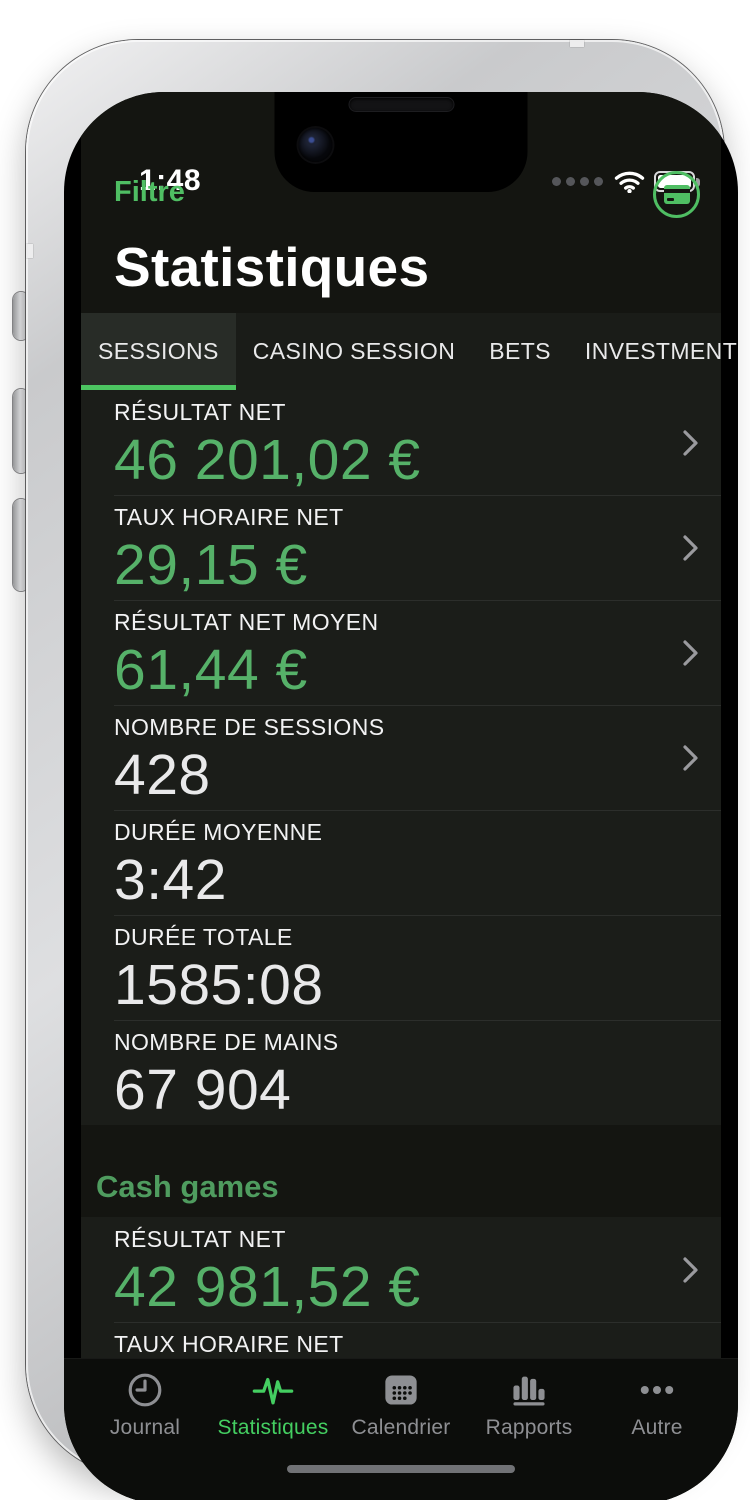  I want to click on stat-label: RÉSULTAT NET MOYEN, so click(246, 622).